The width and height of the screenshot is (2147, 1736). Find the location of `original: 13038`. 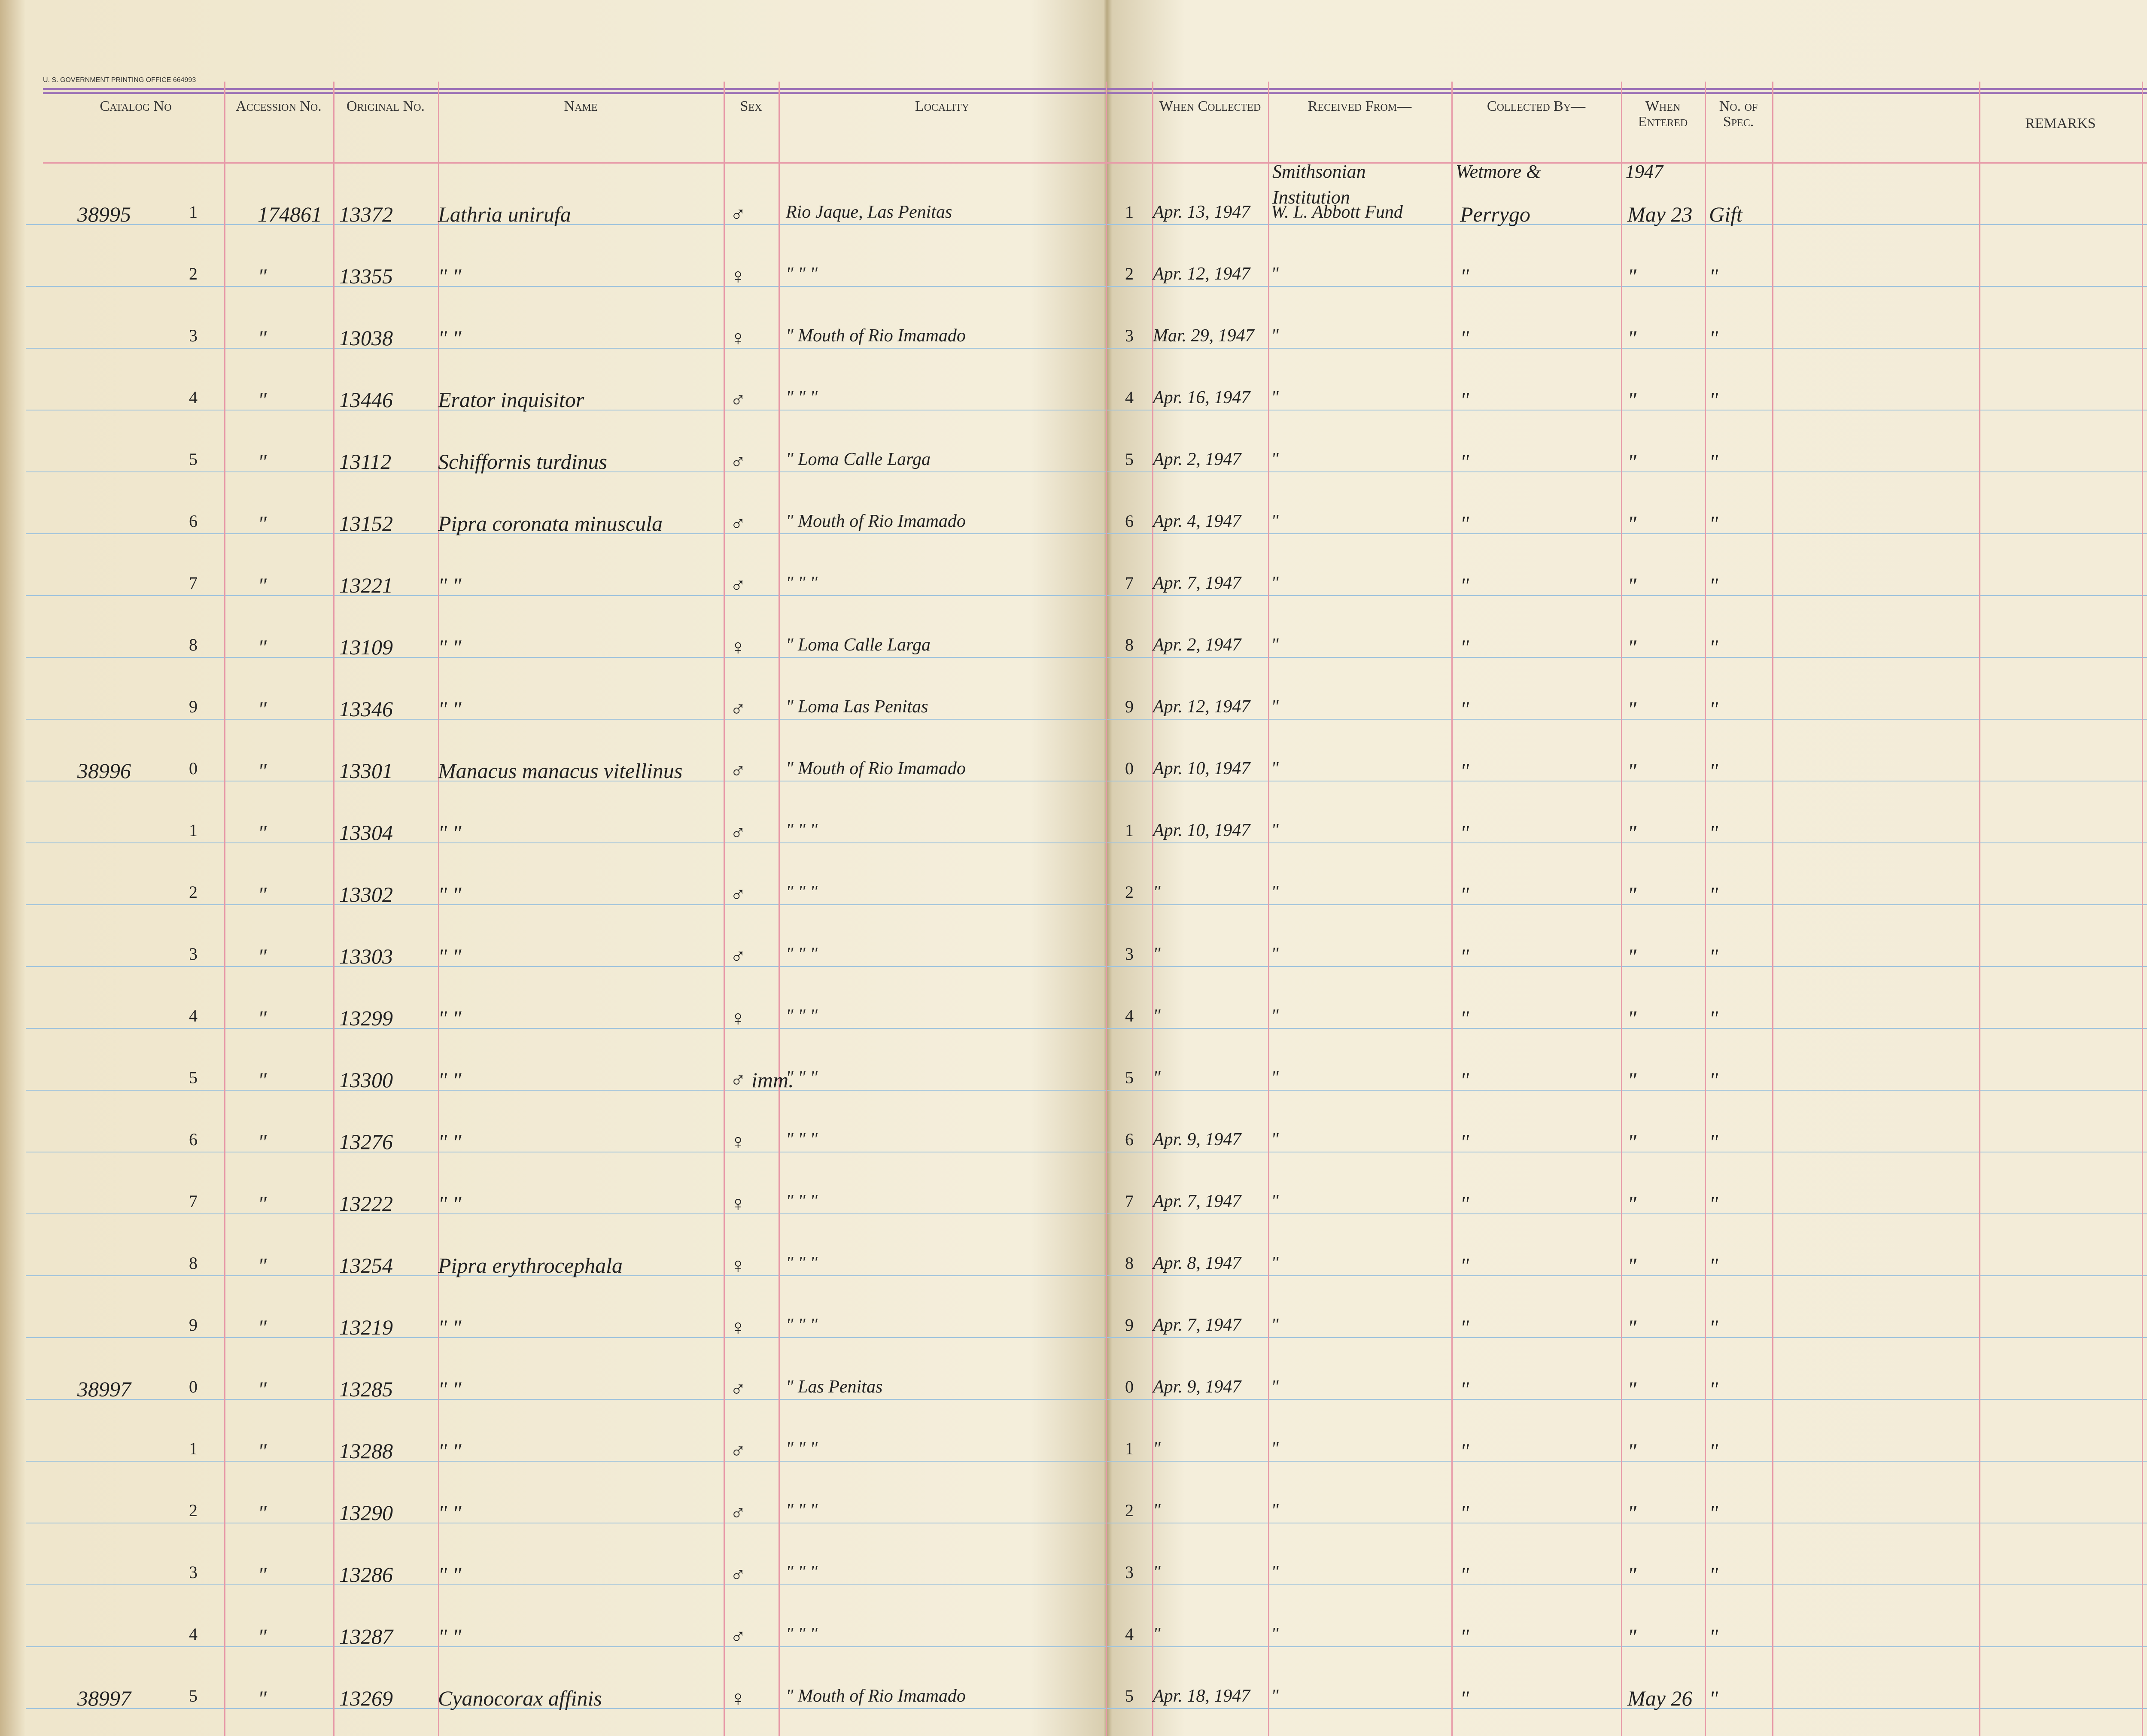

original: 13038 is located at coordinates (366, 338).